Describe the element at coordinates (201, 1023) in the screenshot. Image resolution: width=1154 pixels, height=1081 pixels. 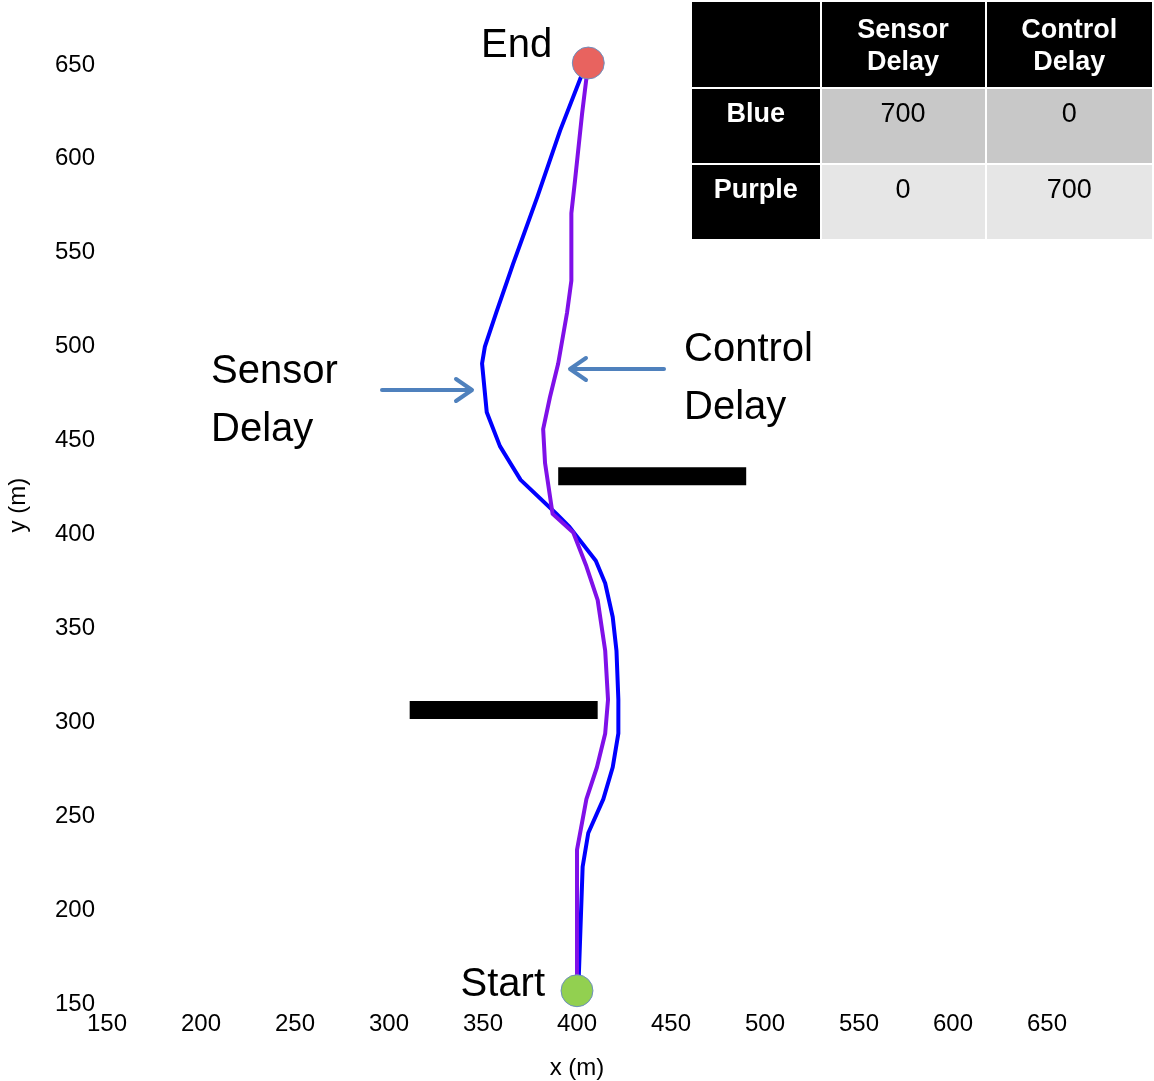
I see `x-tick-label: 200` at that location.